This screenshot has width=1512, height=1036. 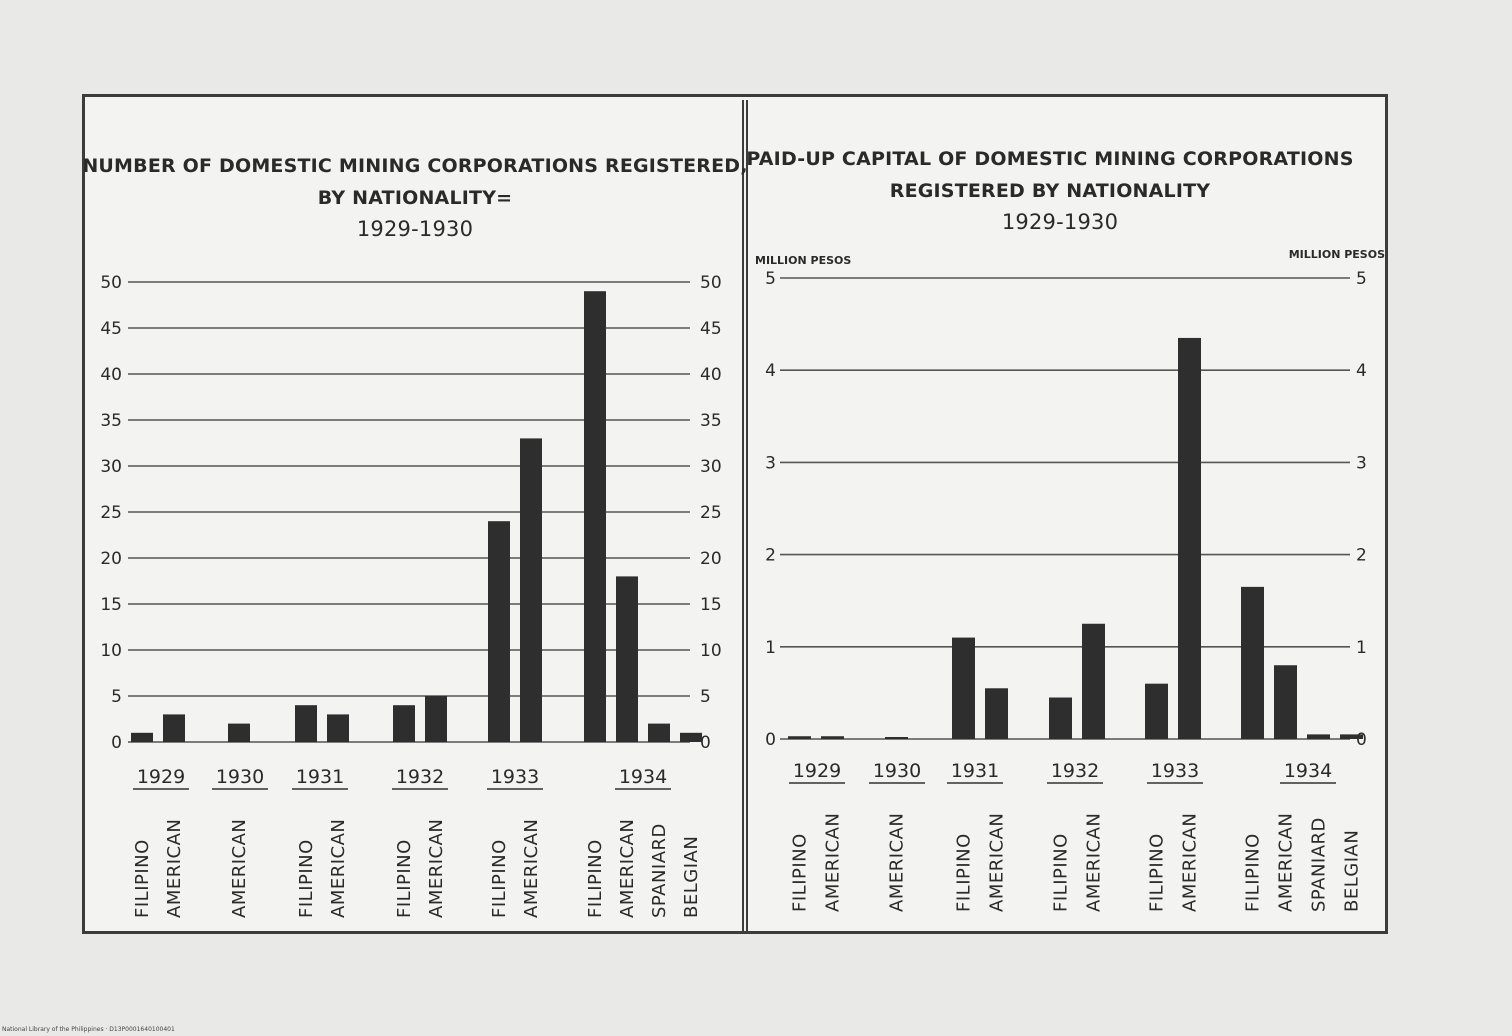 What do you see at coordinates (116, 697) in the screenshot?
I see `left-y-tick-label-left: 5` at bounding box center [116, 697].